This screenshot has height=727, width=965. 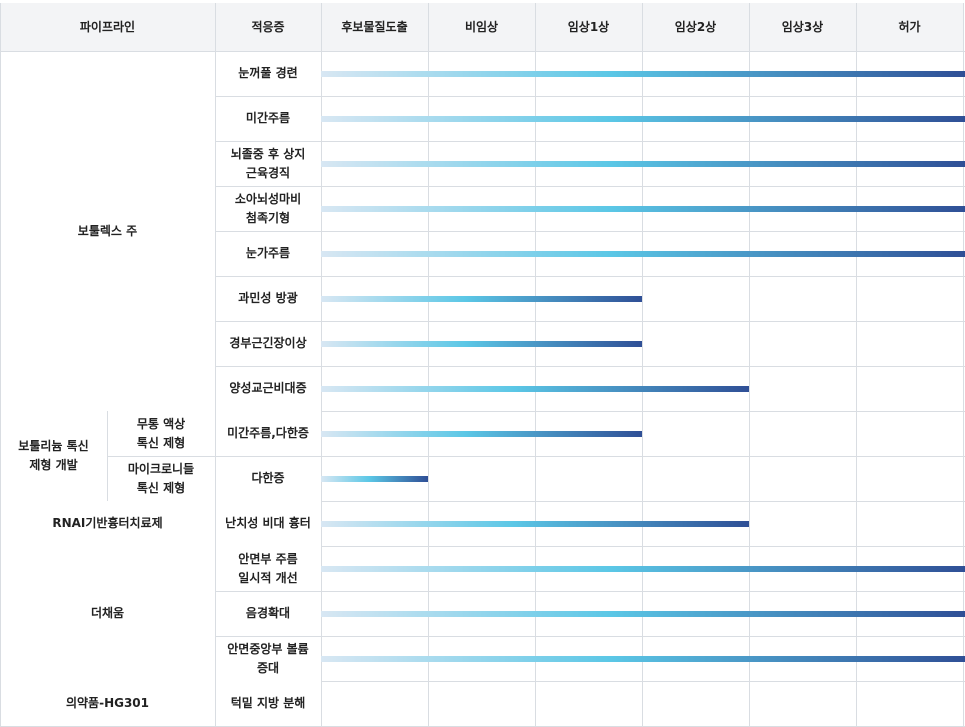 I want to click on indication-cell: 턱밑 지방 분해, so click(x=268, y=703).